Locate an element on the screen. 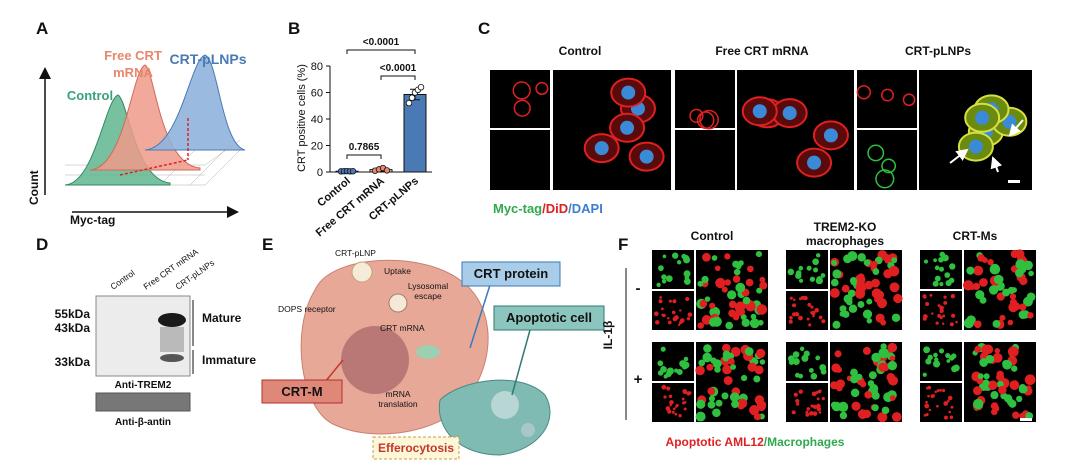  callout: CRT protein is located at coordinates (511, 273).